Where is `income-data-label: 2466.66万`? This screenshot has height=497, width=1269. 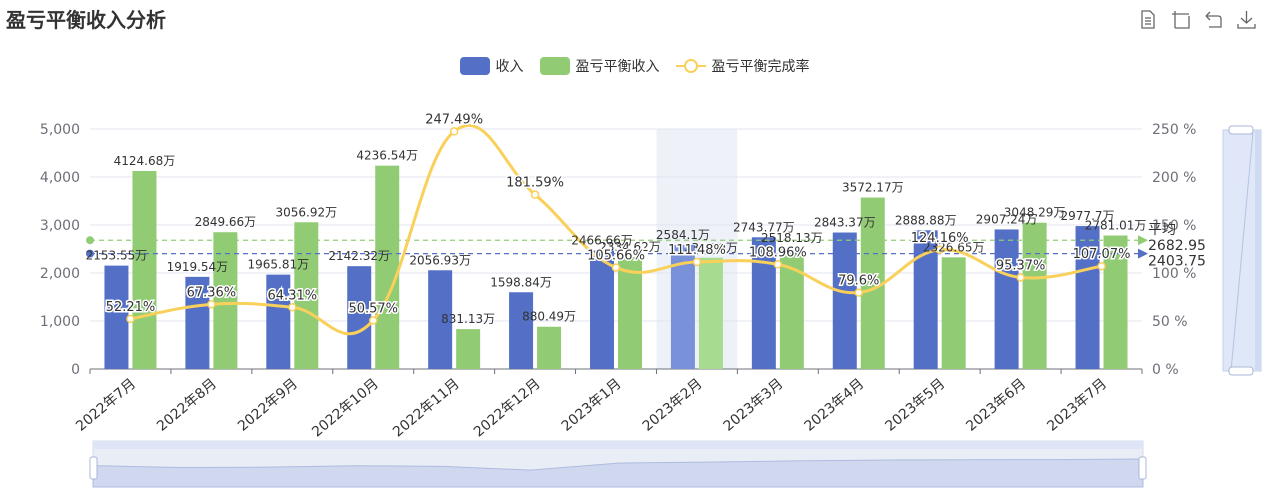
income-data-label: 2466.66万 is located at coordinates (602, 241).